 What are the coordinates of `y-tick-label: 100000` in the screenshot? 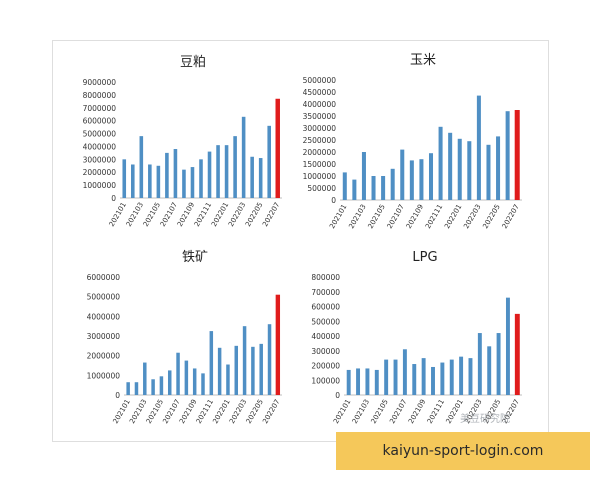 It's located at (325, 380).